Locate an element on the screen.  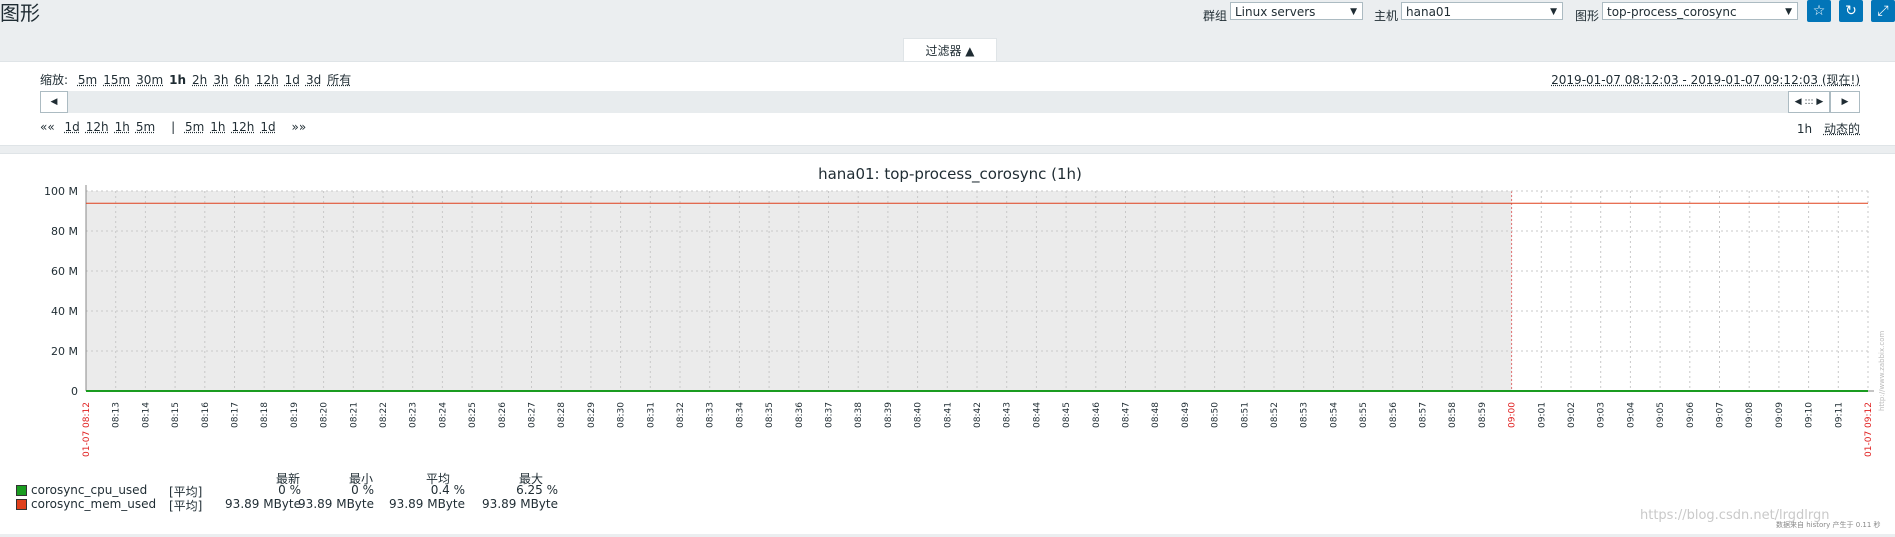
x-tick-label: 08:56 is located at coordinates (1394, 415).